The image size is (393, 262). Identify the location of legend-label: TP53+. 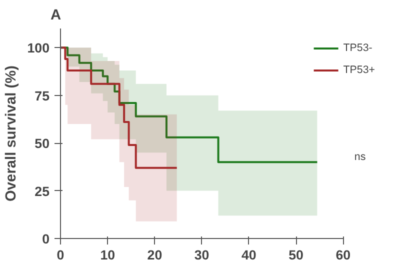
(359, 70).